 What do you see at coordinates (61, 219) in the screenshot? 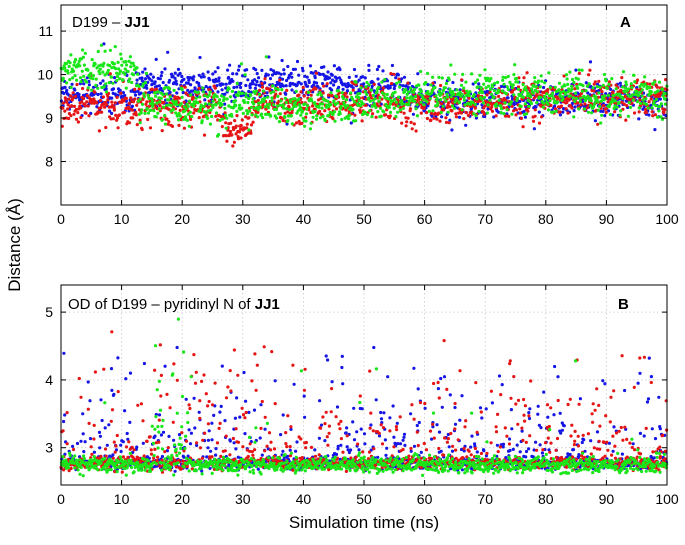
I see `x-tick-label: 0` at bounding box center [61, 219].